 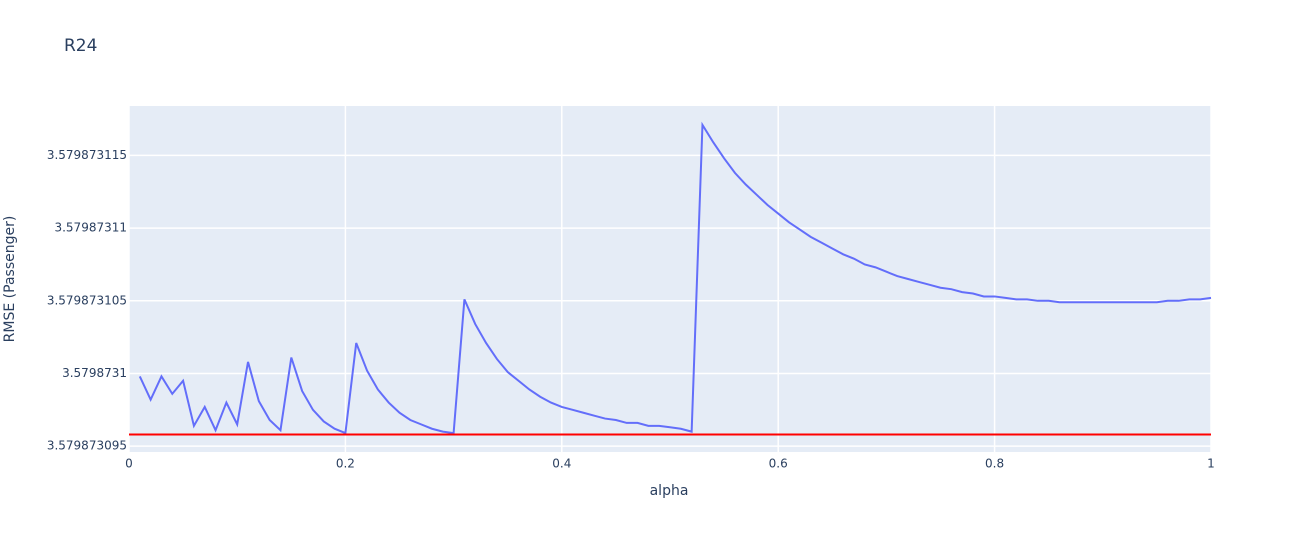 I want to click on y-tick-label: 3.579873095, so click(x=87, y=446).